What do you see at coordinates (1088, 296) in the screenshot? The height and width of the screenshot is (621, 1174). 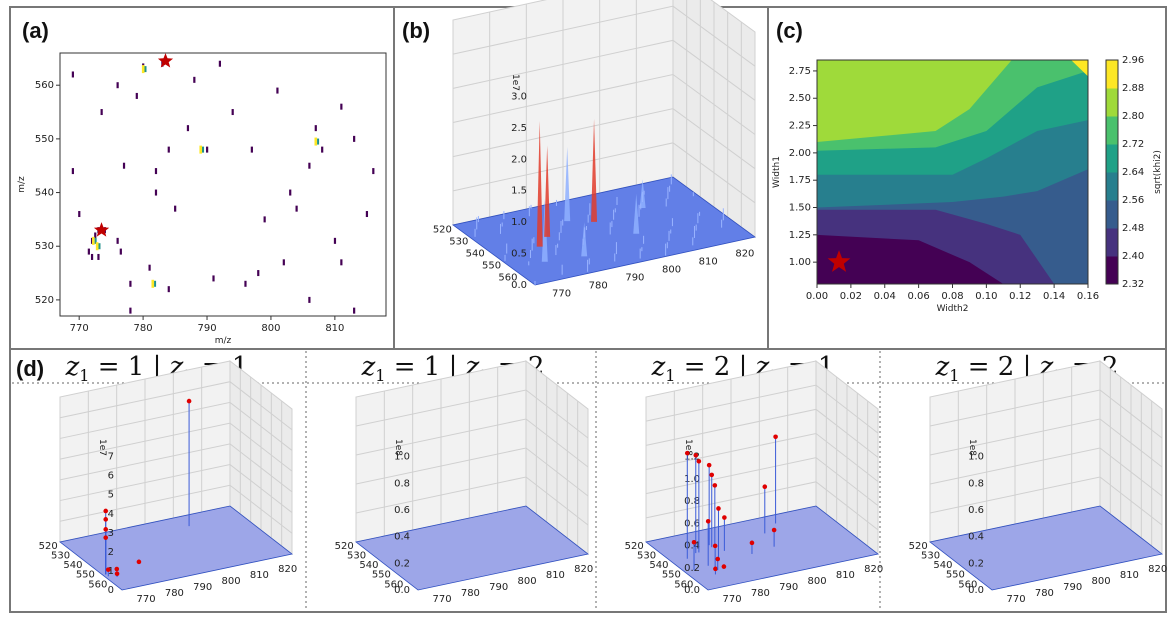 I see `x-tick-label: 0.16` at bounding box center [1088, 296].